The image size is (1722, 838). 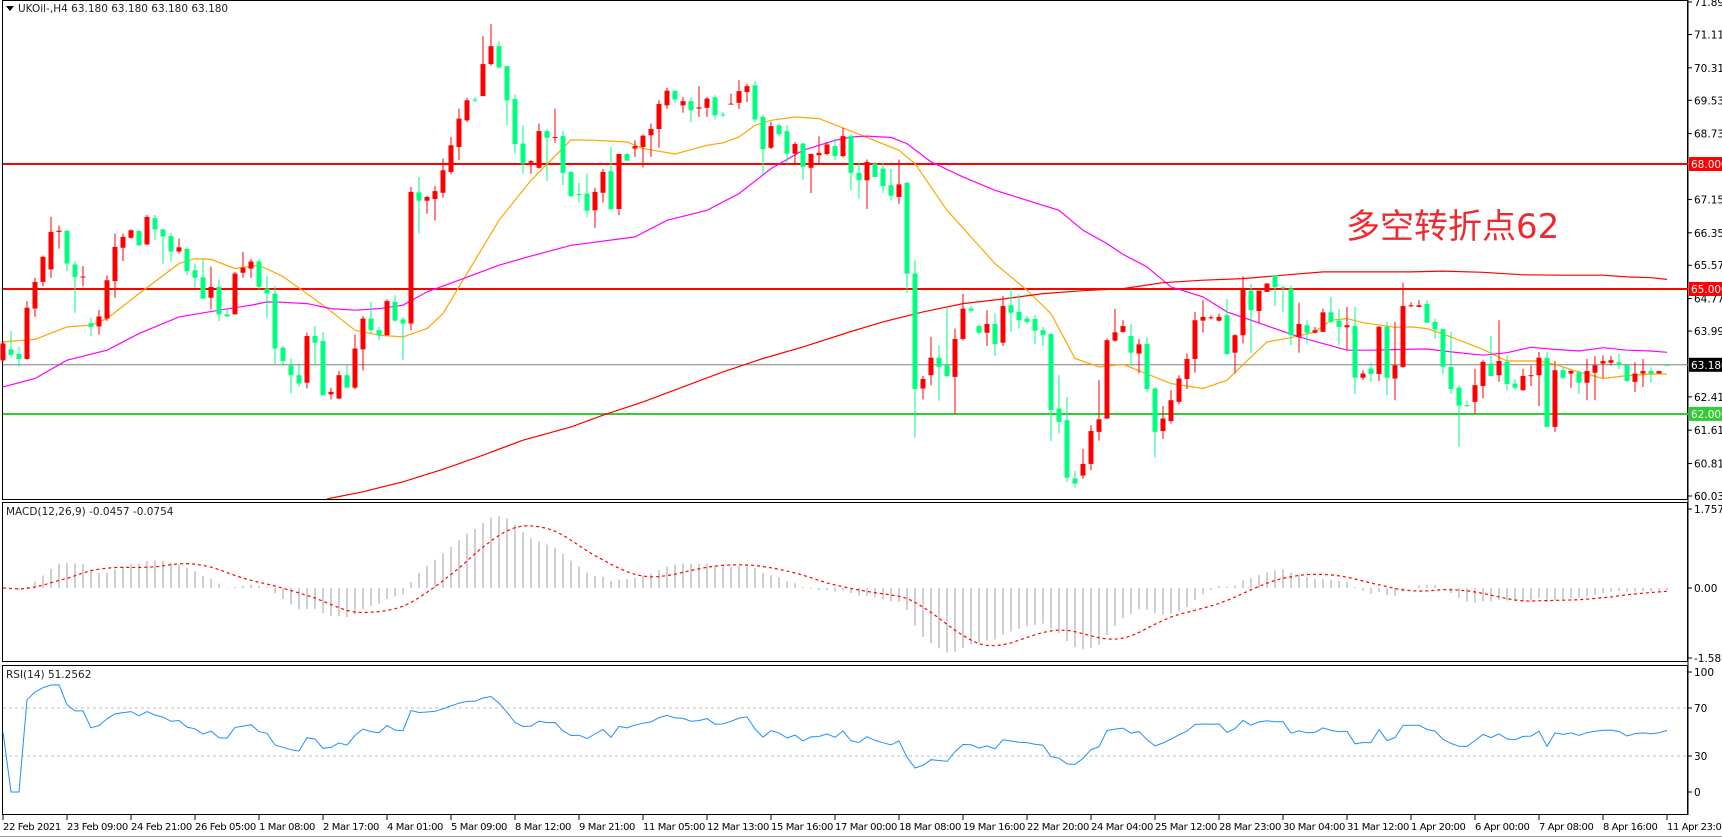 I want to click on time-tick-label: 24 Feb 21:00, so click(x=161, y=827).